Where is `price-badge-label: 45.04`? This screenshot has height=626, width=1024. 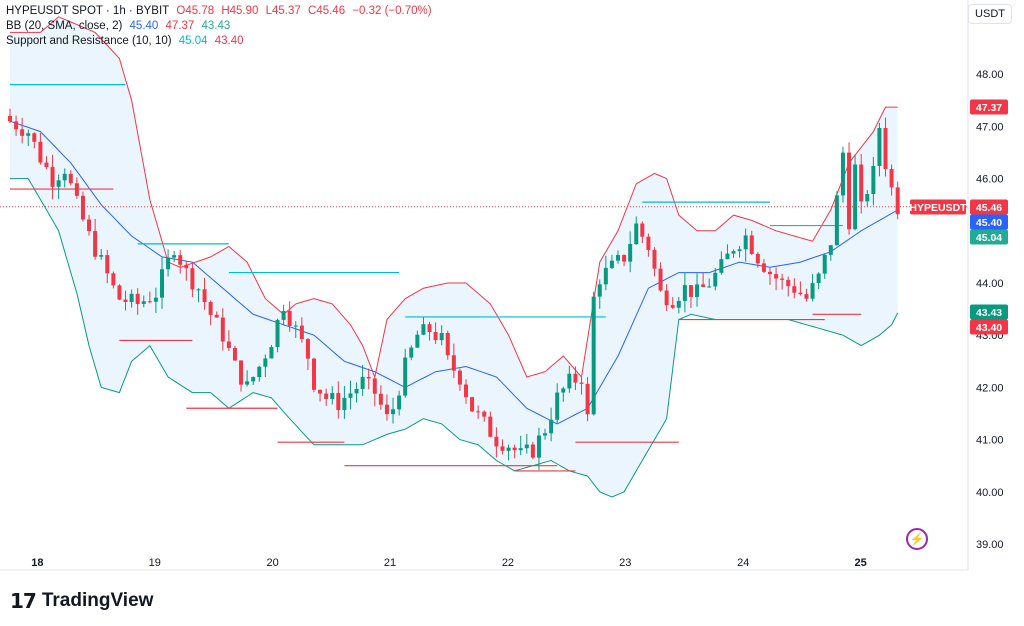 price-badge-label: 45.04 is located at coordinates (989, 238).